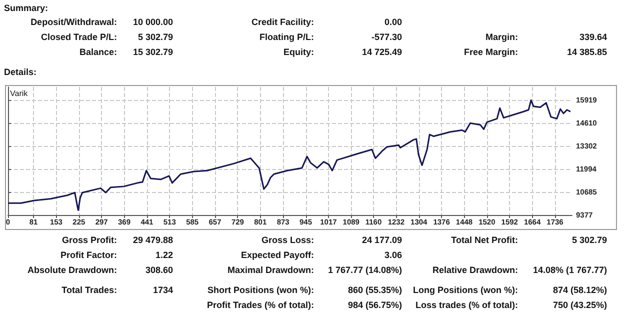  I want to click on text: 14.08% (1 767.77), so click(569, 270).